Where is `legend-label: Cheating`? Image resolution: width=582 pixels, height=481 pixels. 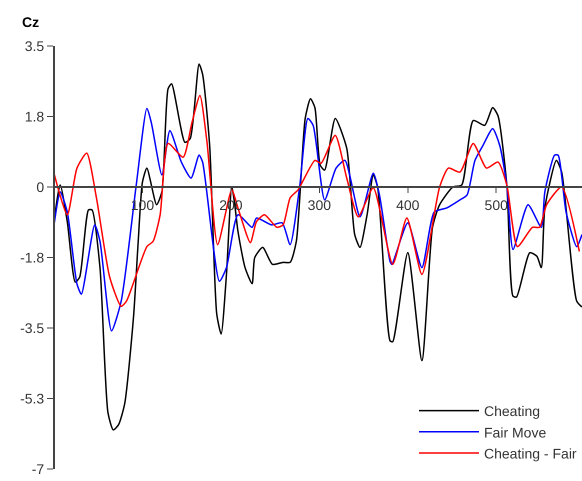 legend-label: Cheating is located at coordinates (512, 411).